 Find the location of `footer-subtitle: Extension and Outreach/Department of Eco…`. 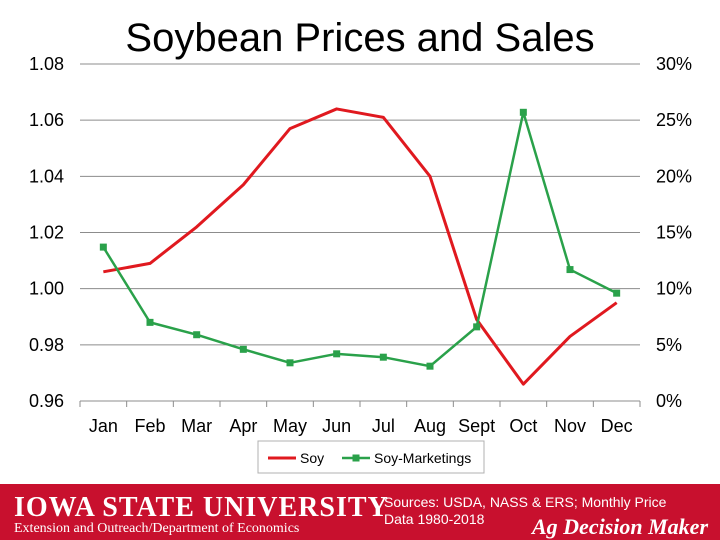

footer-subtitle: Extension and Outreach/Department of Eco… is located at coordinates (157, 528).